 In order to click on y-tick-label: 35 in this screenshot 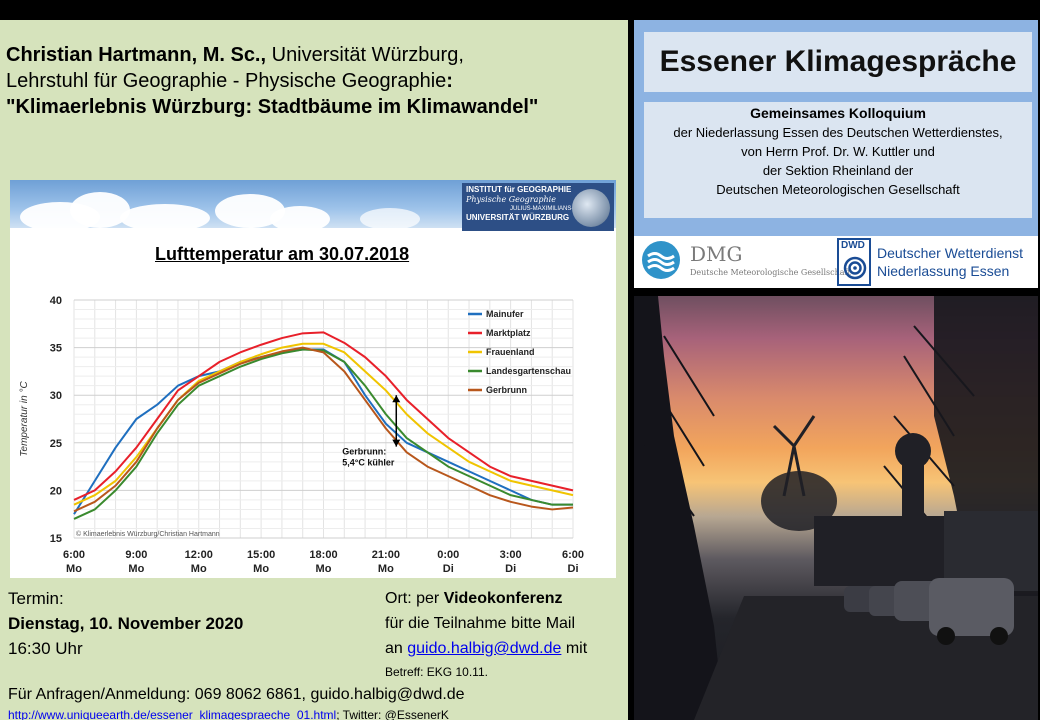, I will do `click(56, 349)`.